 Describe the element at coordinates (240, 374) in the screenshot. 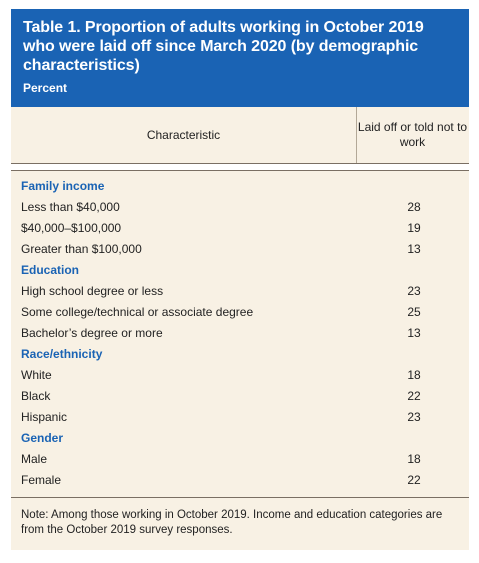

I see `table-row: White 18` at that location.